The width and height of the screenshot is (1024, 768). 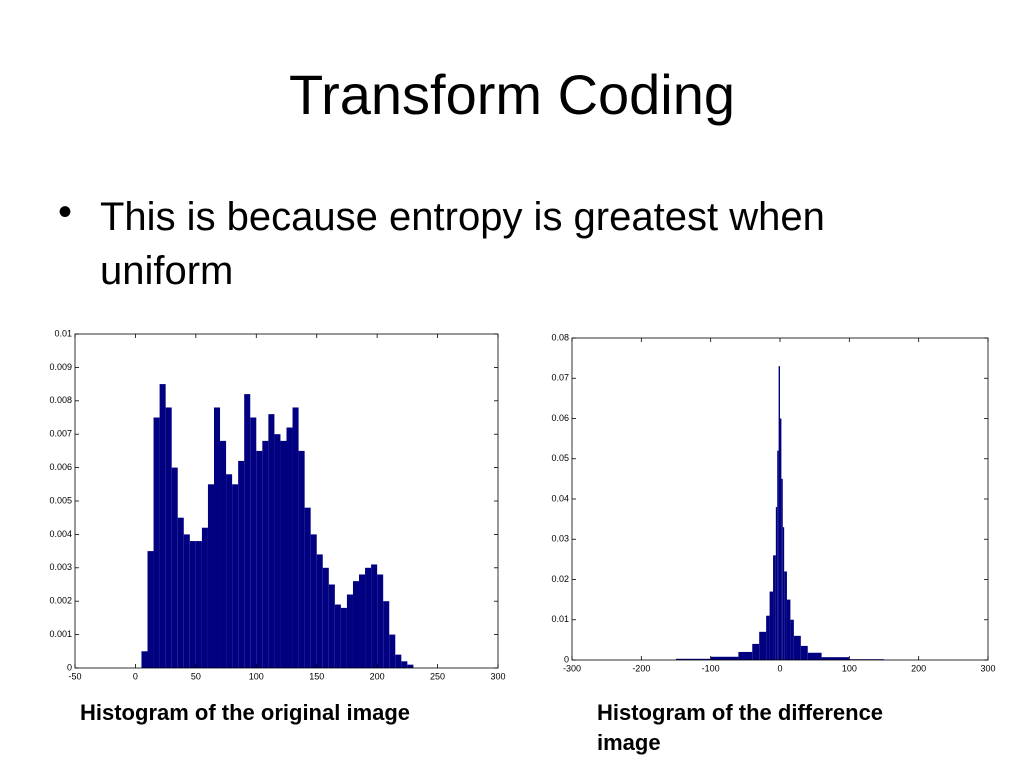 What do you see at coordinates (245, 712) in the screenshot?
I see `chart-caption: Histogram of the original image` at bounding box center [245, 712].